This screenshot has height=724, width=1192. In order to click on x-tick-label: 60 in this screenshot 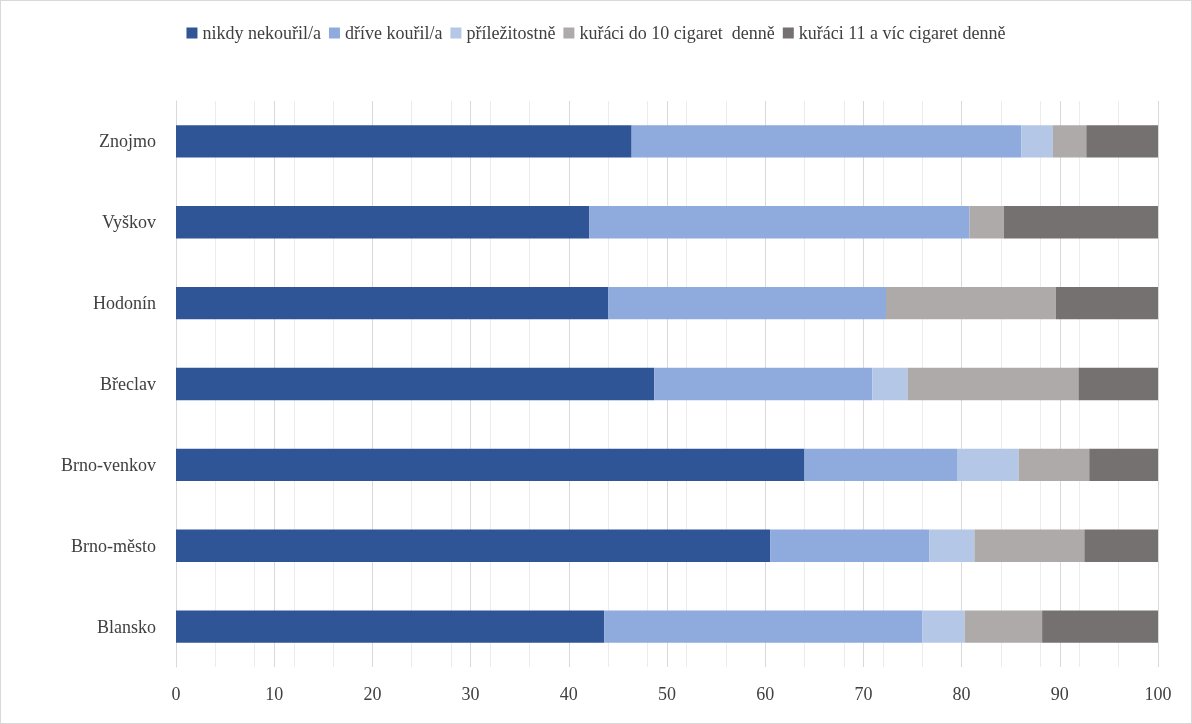, I will do `click(765, 694)`.